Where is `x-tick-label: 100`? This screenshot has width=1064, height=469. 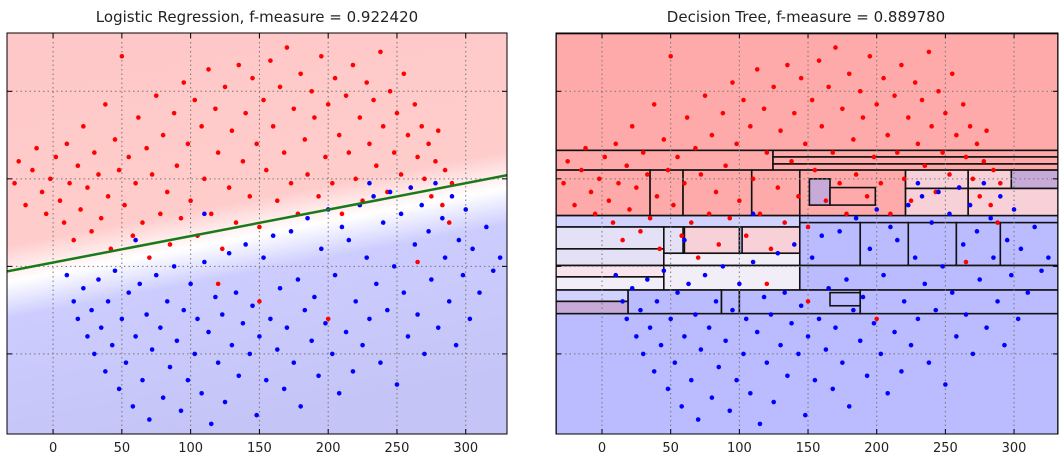
x-tick-label: 100 is located at coordinates (739, 448).